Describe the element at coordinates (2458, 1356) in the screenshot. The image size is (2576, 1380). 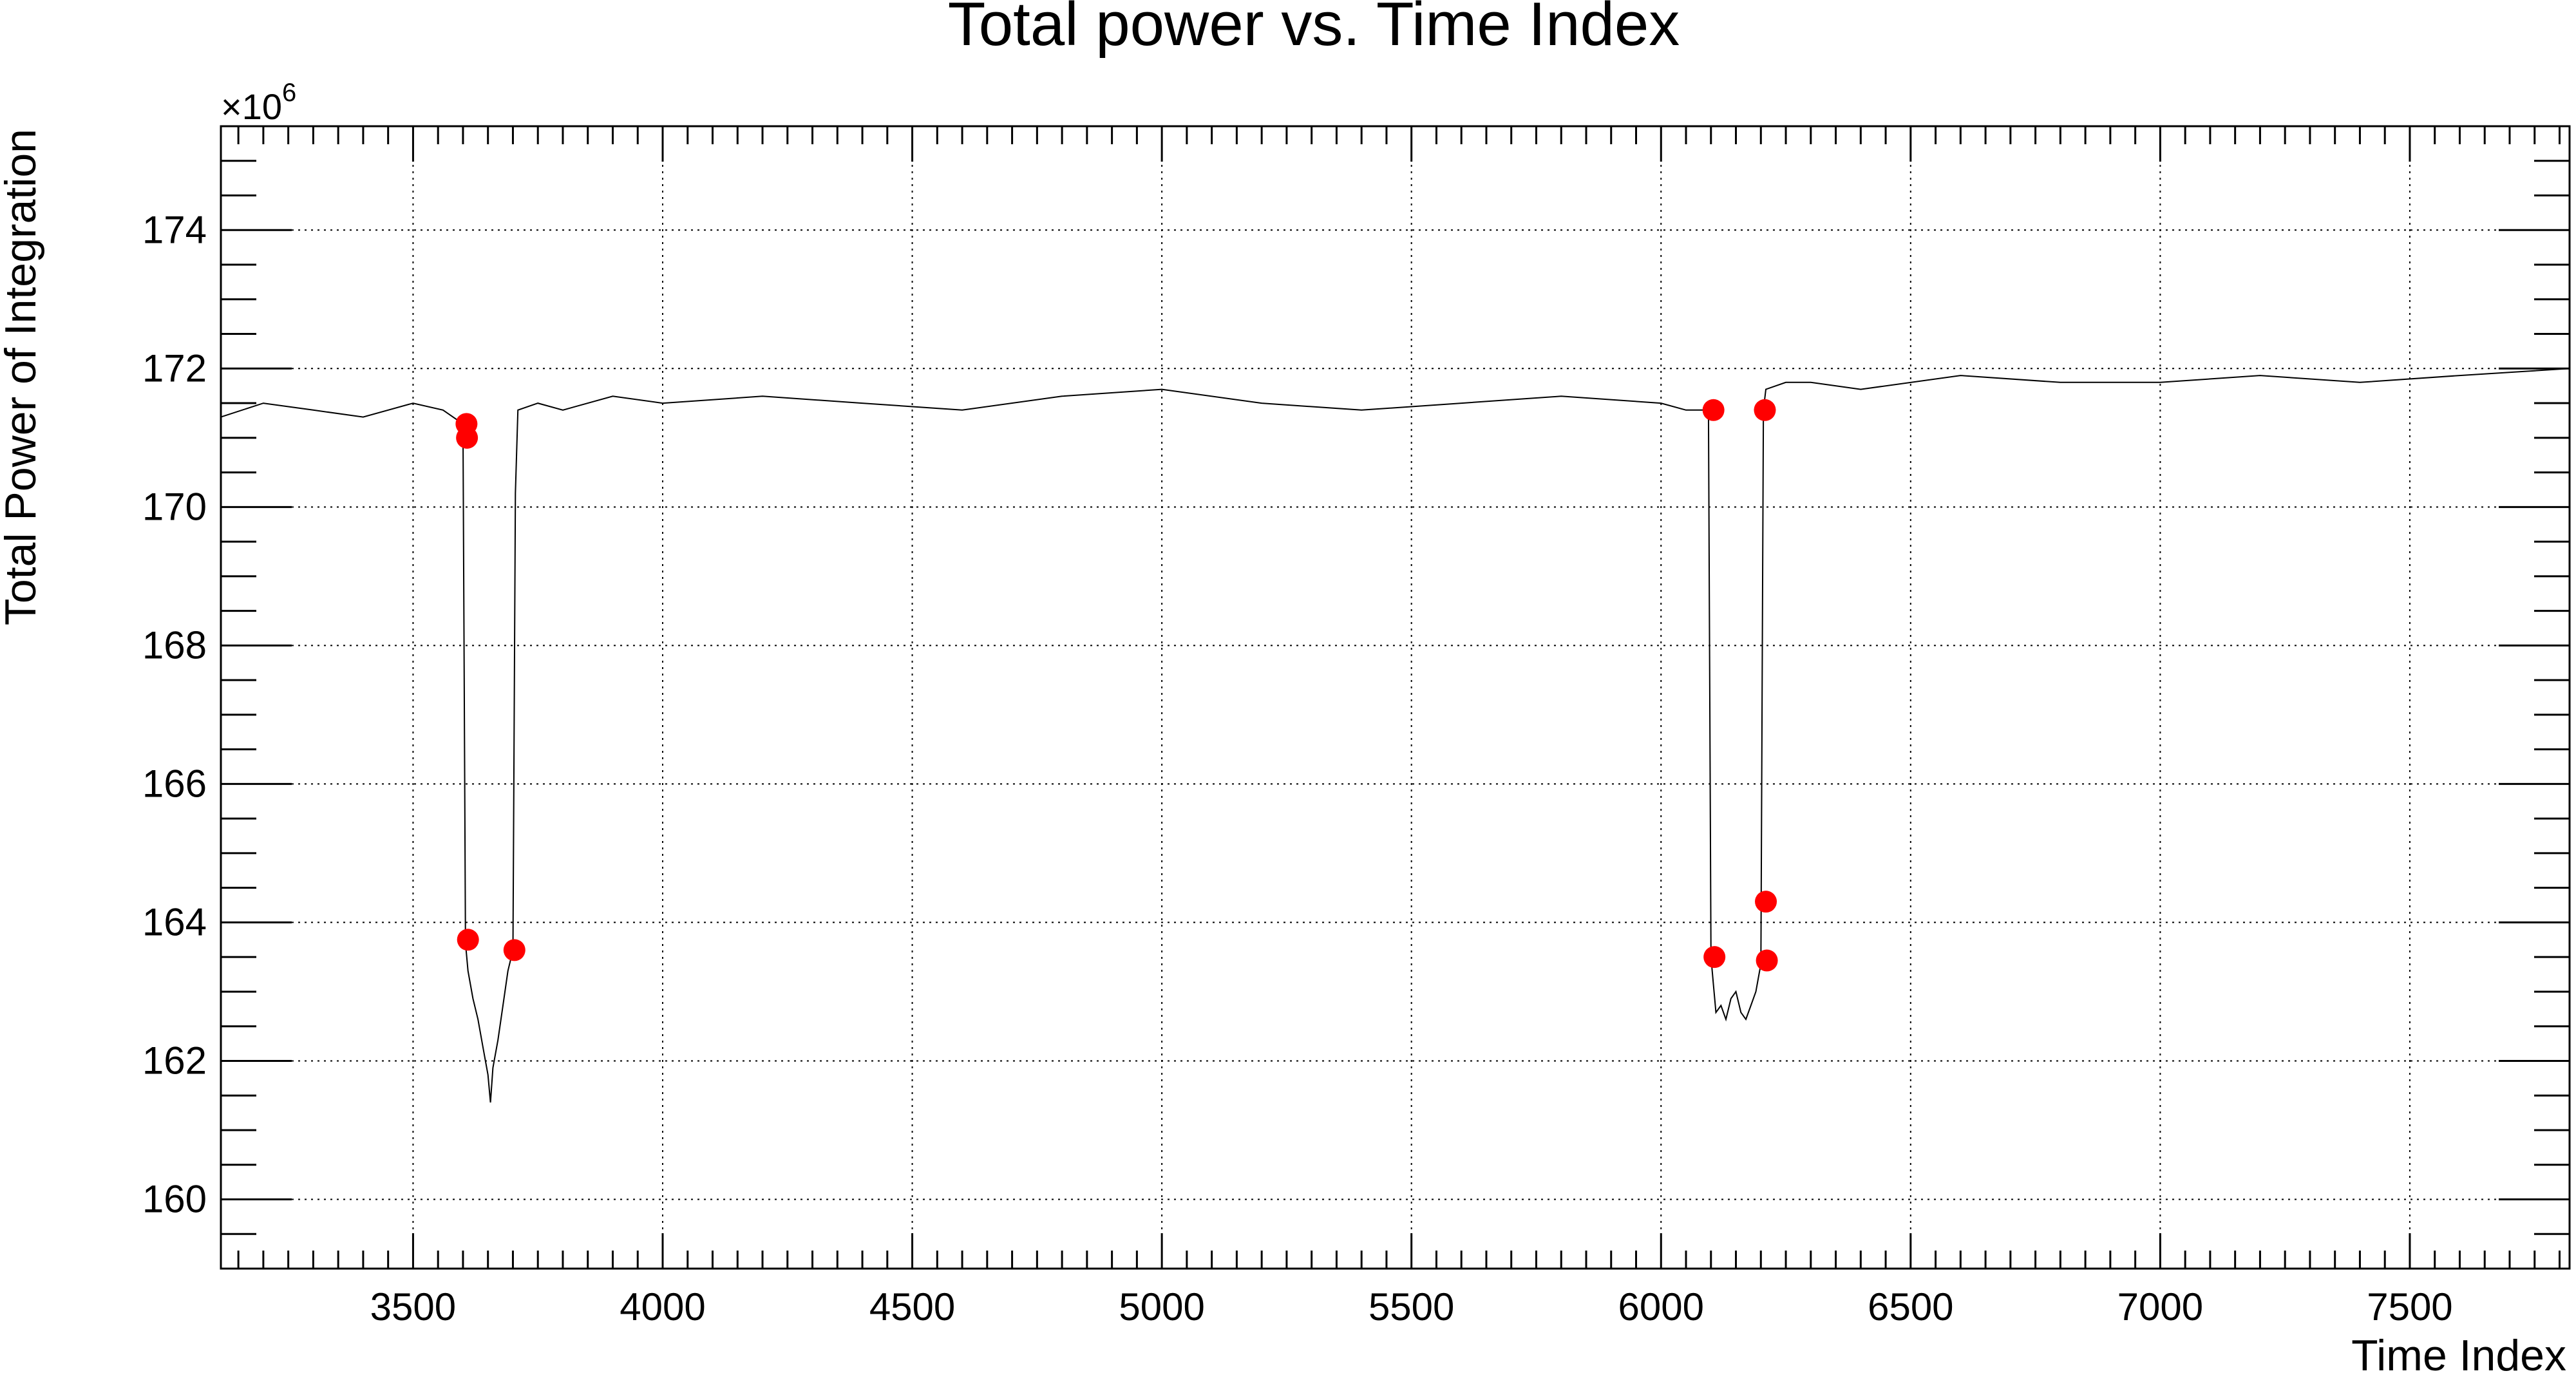
I see `x-axis-title: Time Index` at that location.